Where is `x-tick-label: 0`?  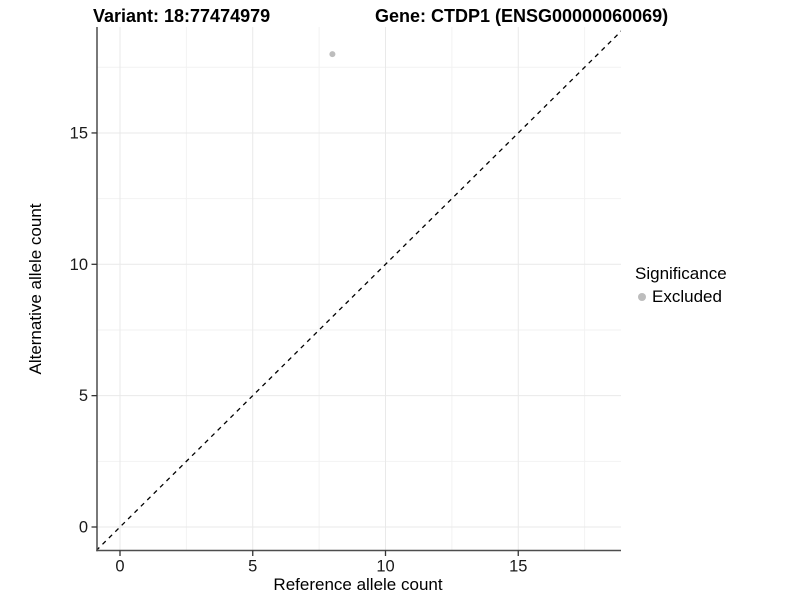 x-tick-label: 0 is located at coordinates (119, 567).